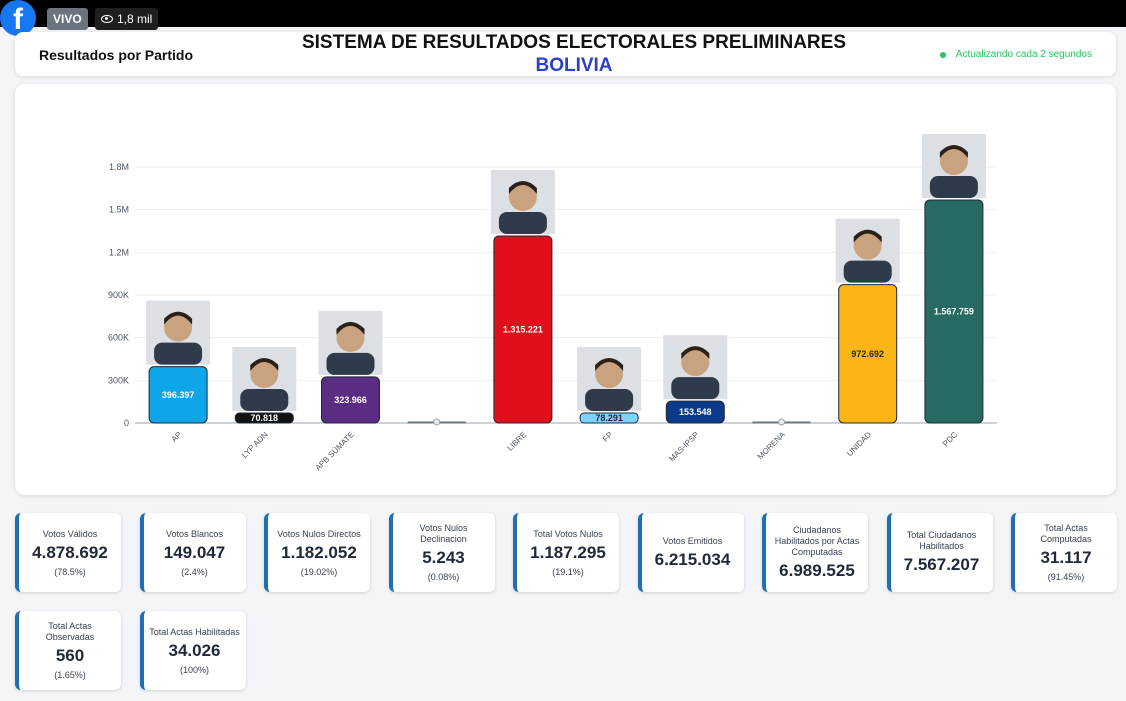  What do you see at coordinates (67, 19) in the screenshot?
I see `live-badge: VIVO` at bounding box center [67, 19].